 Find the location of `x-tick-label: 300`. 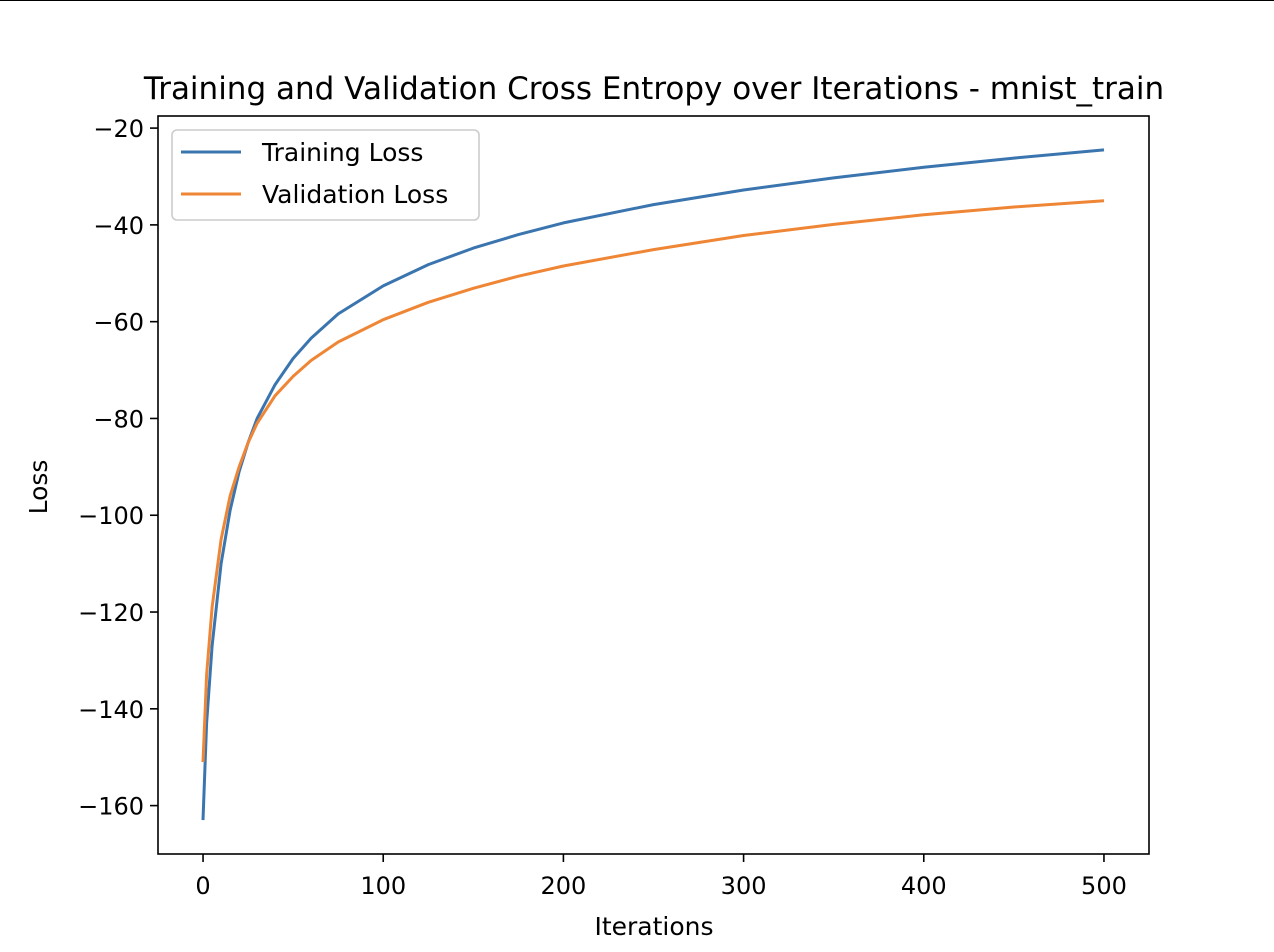

x-tick-label: 300 is located at coordinates (744, 886).